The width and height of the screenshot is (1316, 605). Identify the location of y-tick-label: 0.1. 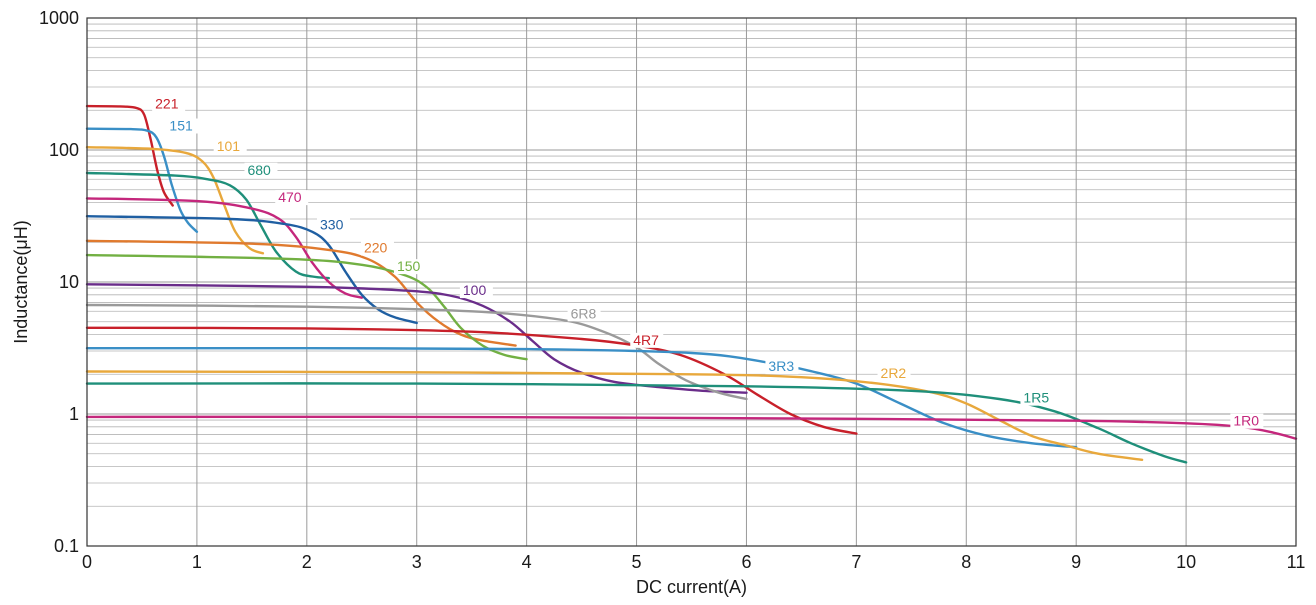
(66, 546).